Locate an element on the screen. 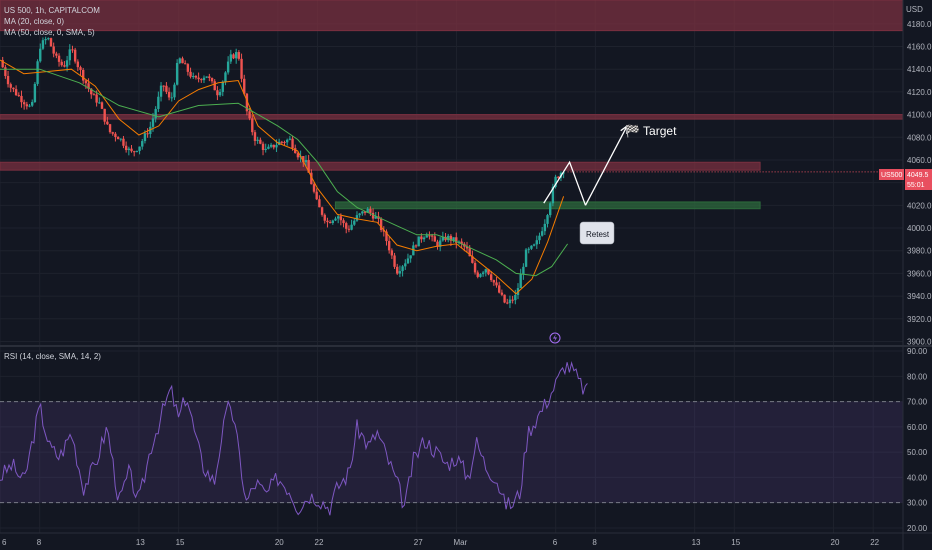 Image resolution: width=932 pixels, height=550 pixels. rsi-tick-label: 70.00 is located at coordinates (917, 402).